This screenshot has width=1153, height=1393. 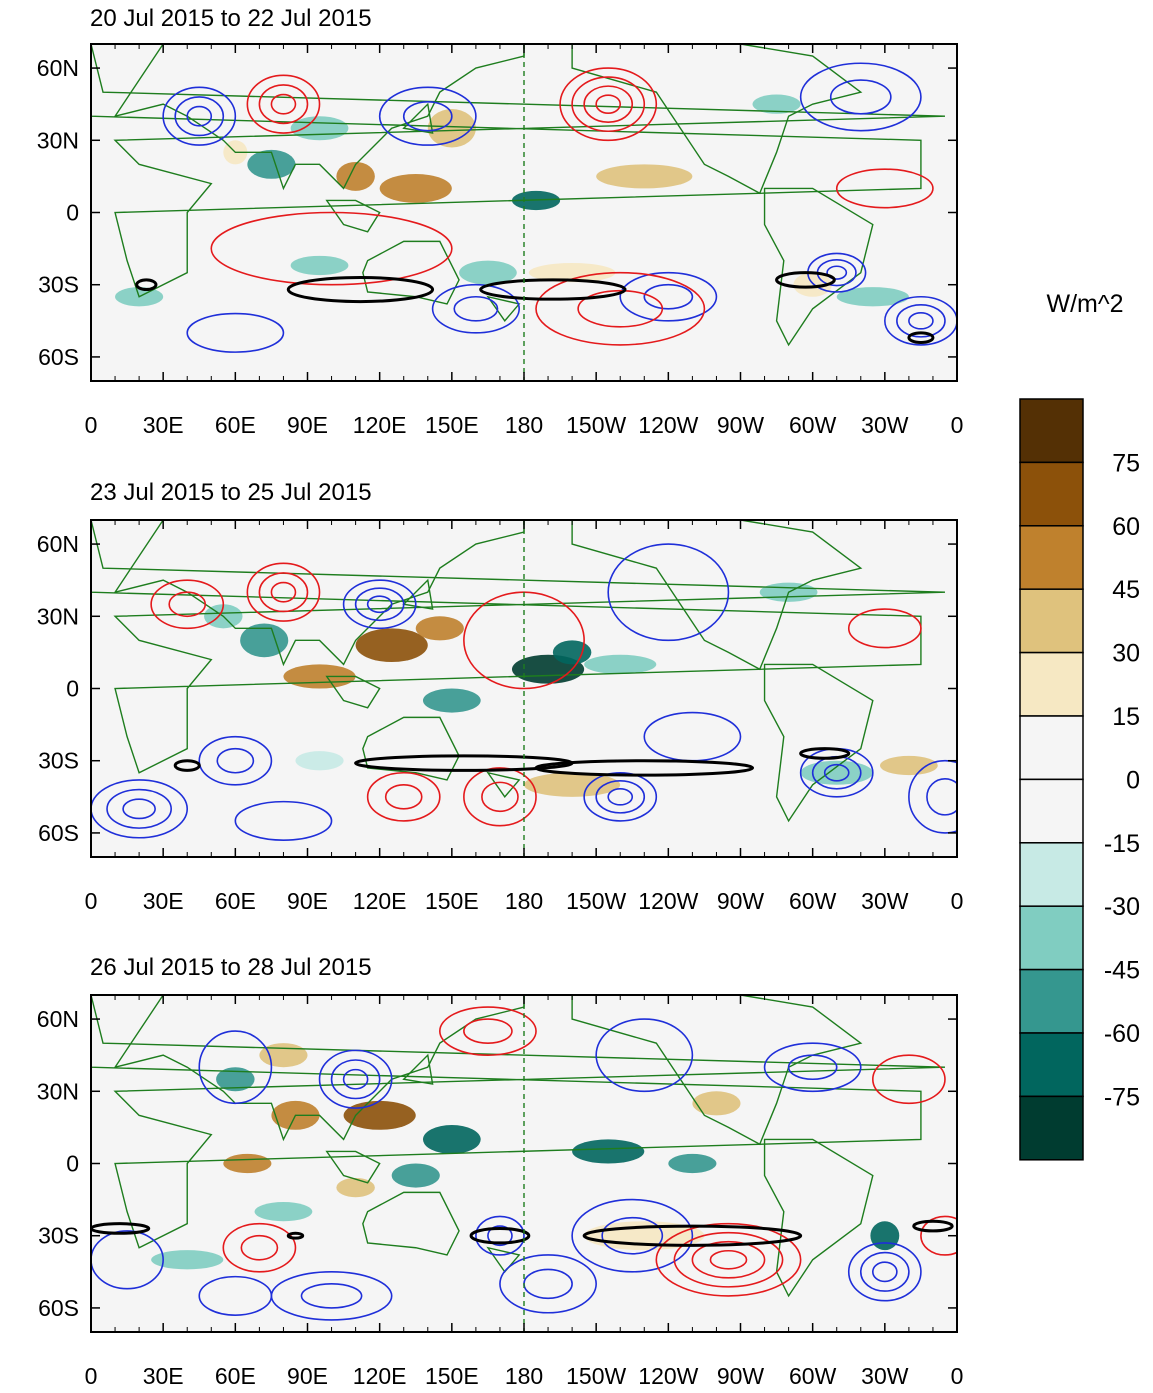 I want to click on y-tick-label: 30N, so click(x=58, y=616).